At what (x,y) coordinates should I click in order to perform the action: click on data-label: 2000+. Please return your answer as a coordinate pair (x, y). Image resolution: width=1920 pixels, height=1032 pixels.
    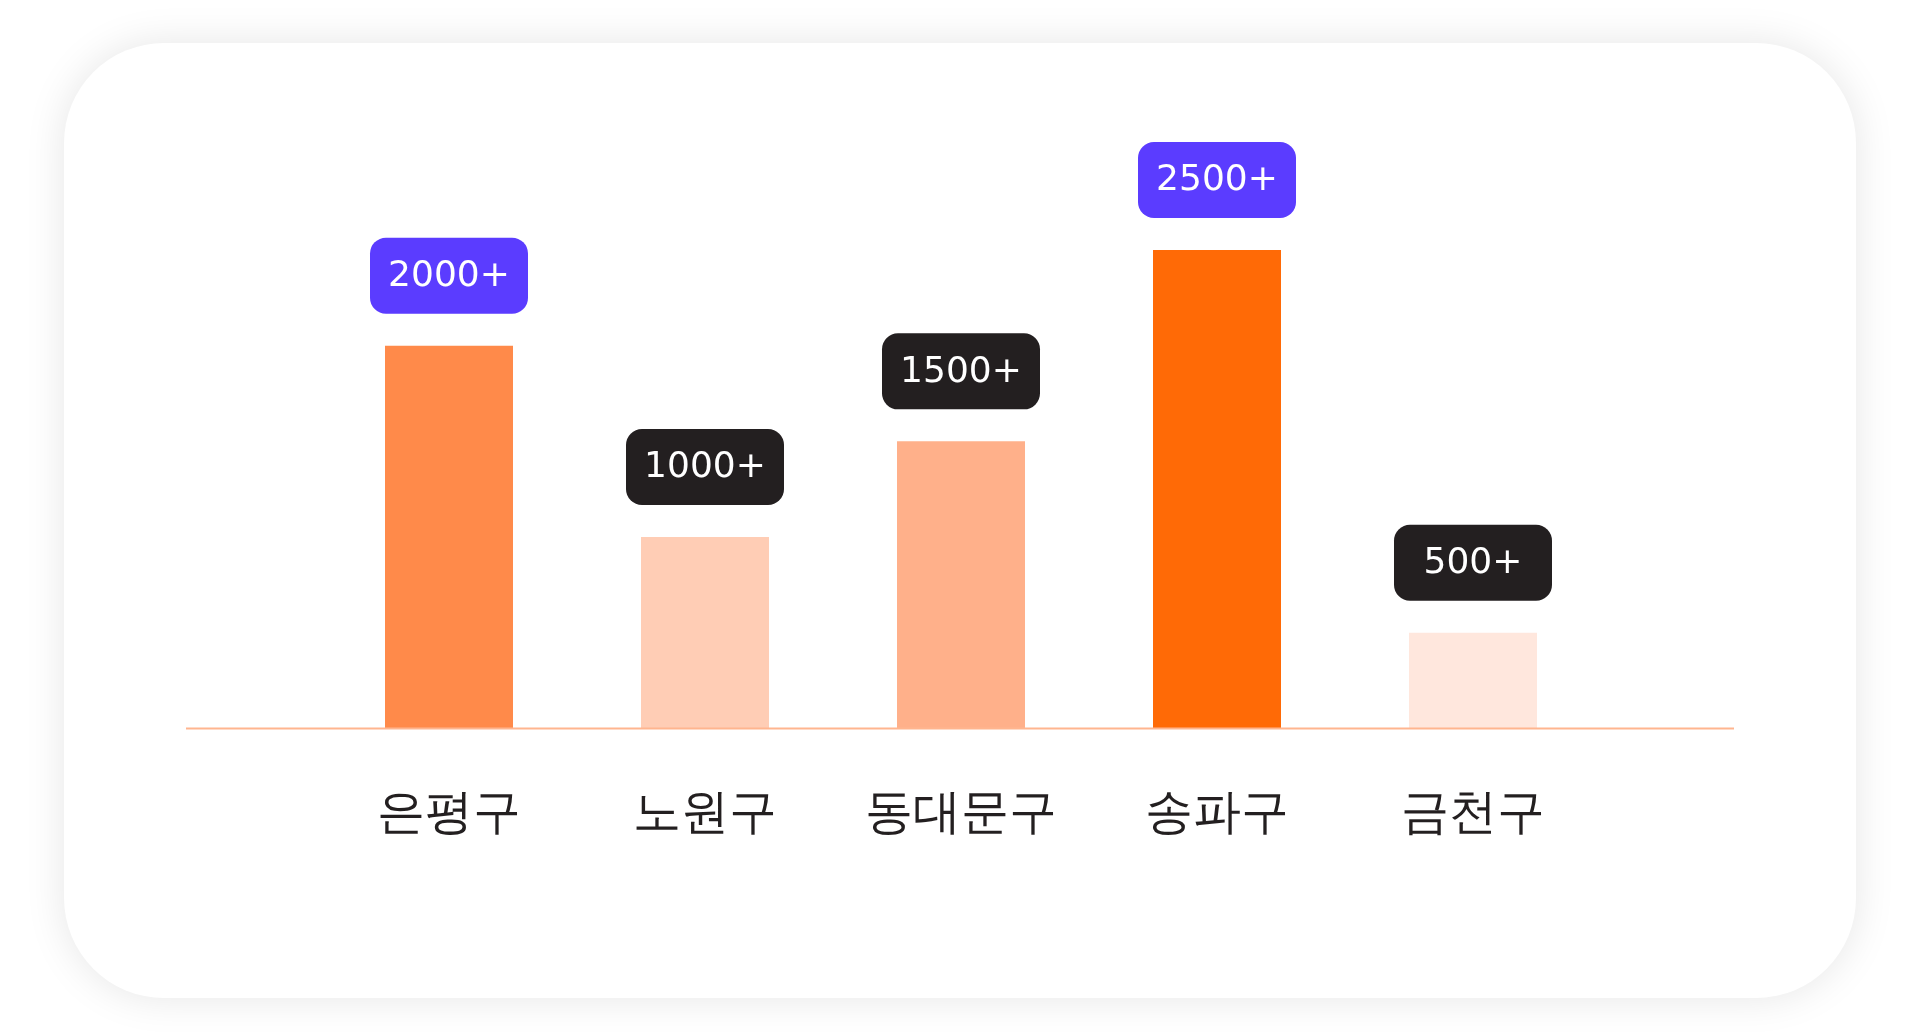
    Looking at the image, I should click on (449, 274).